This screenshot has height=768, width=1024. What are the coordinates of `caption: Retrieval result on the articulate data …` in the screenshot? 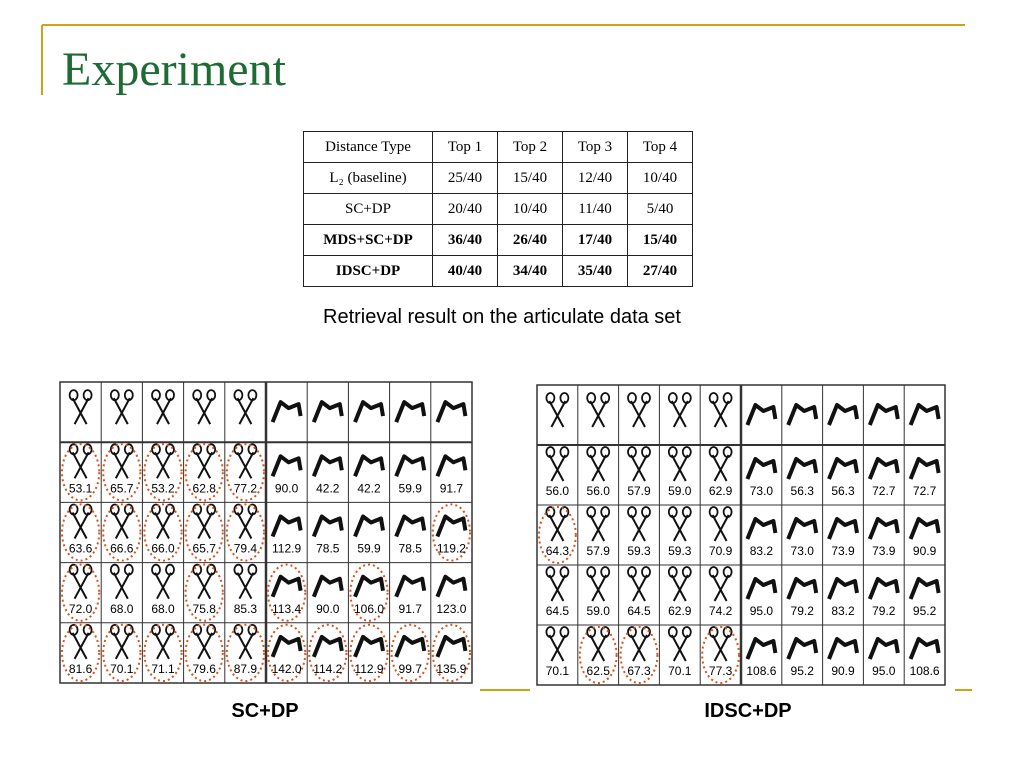 It's located at (502, 317).